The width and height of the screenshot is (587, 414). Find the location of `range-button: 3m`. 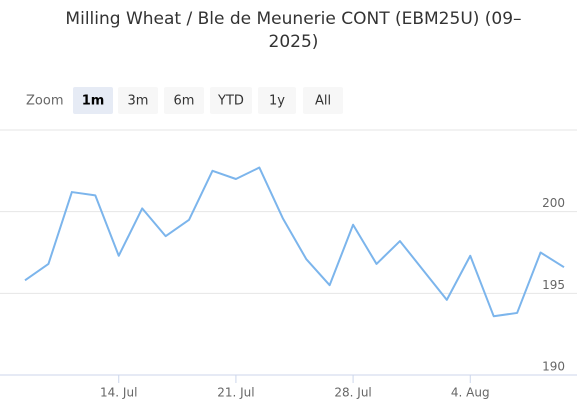

range-button: 3m is located at coordinates (138, 100).